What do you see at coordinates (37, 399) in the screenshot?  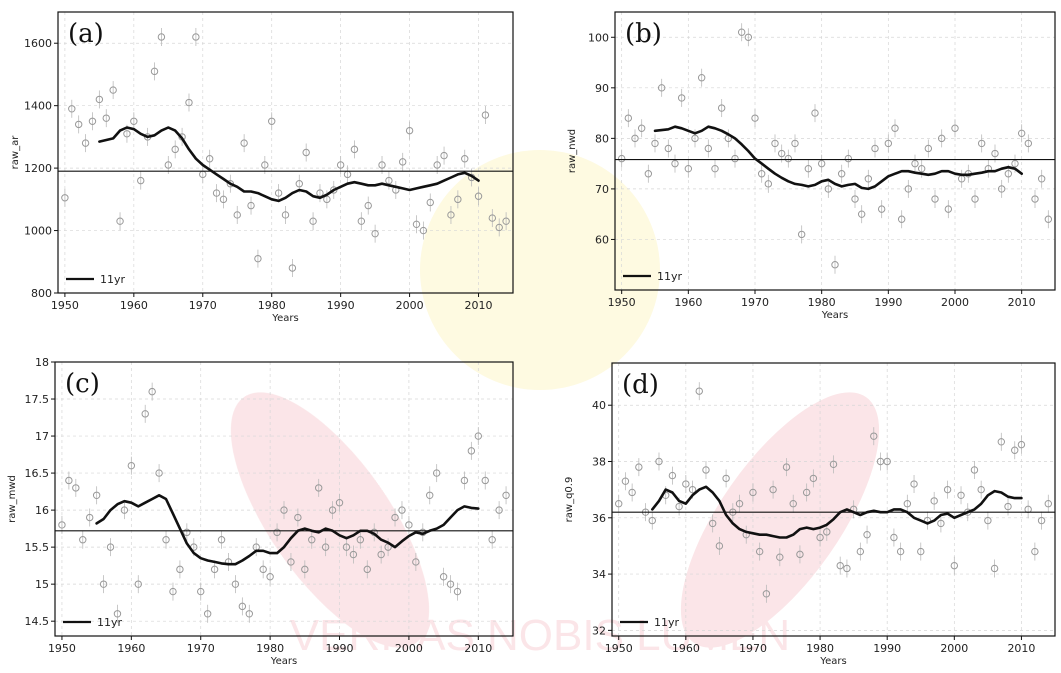 I see `y-tick-label: 17.5` at bounding box center [37, 399].